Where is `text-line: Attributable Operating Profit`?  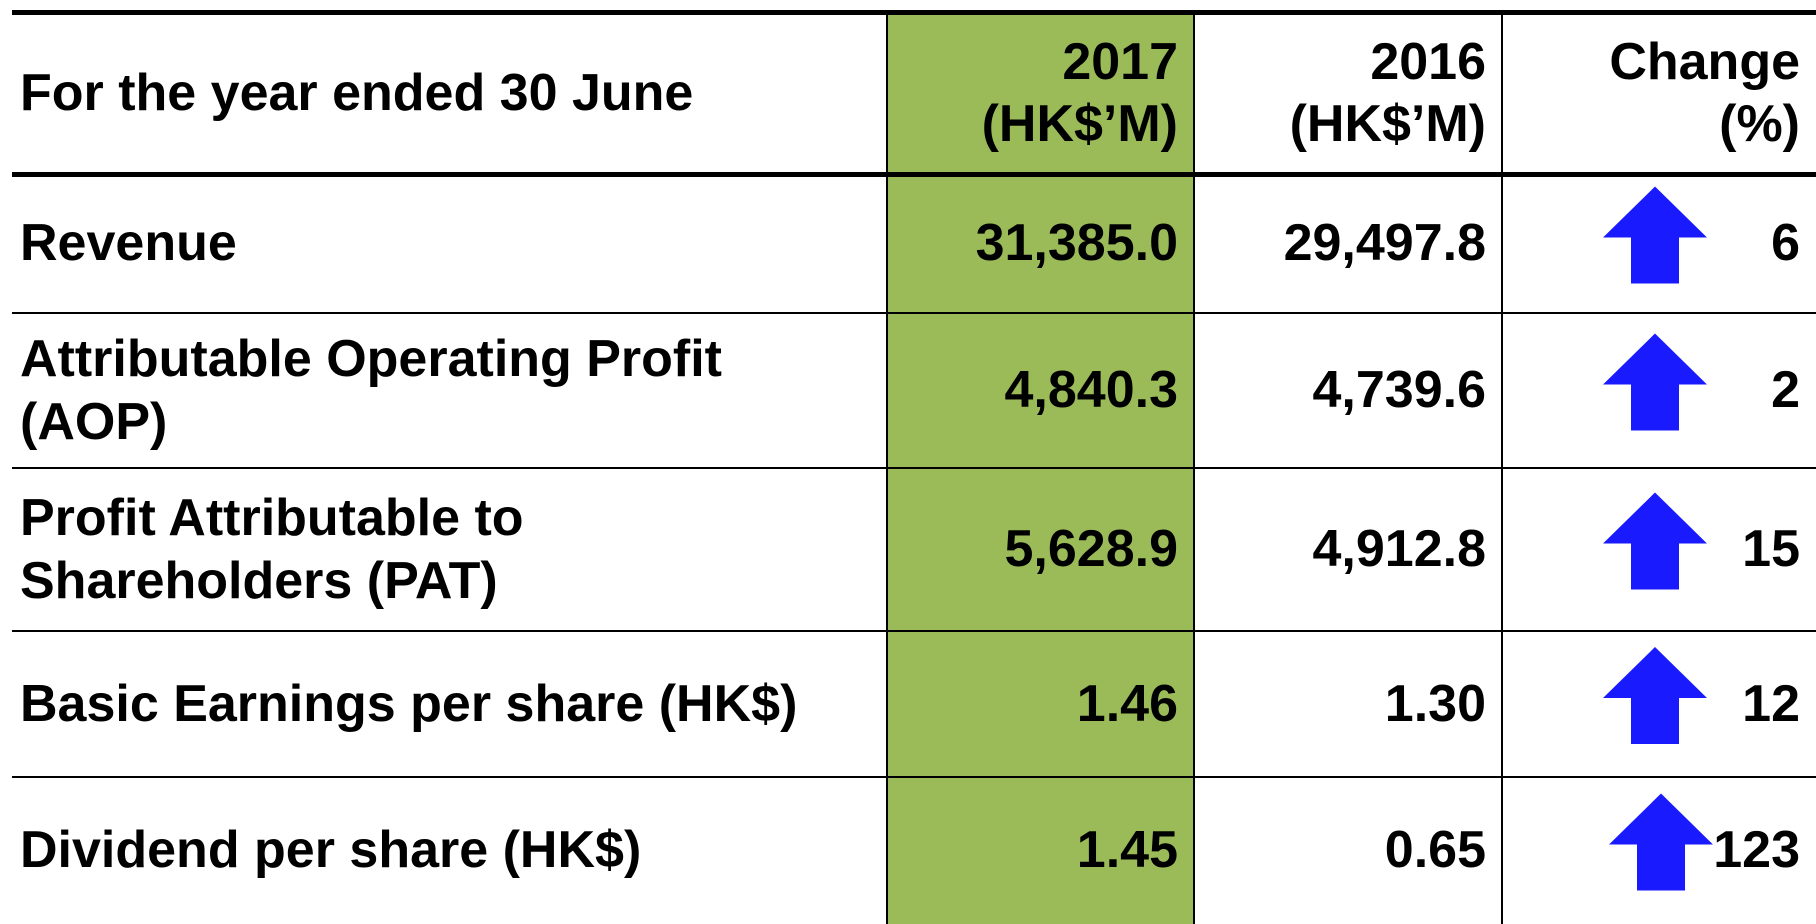 text-line: Attributable Operating Profit is located at coordinates (371, 359).